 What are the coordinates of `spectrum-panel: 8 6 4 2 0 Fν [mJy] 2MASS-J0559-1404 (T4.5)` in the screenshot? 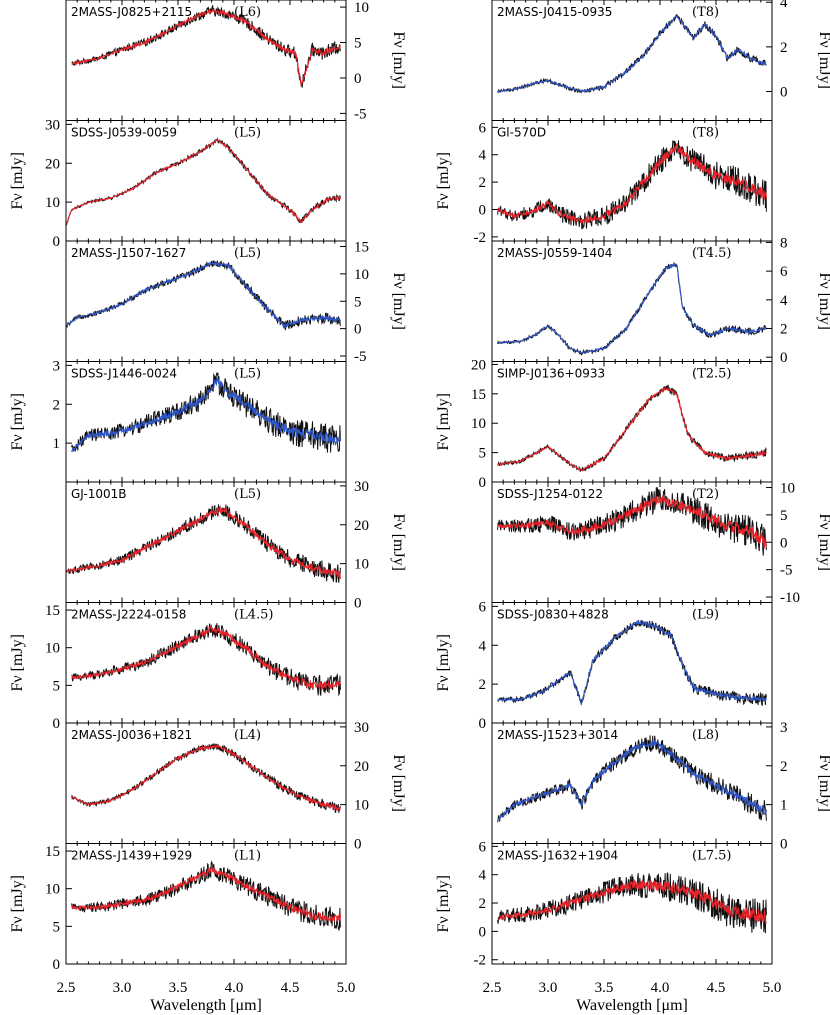 It's located at (660, 300).